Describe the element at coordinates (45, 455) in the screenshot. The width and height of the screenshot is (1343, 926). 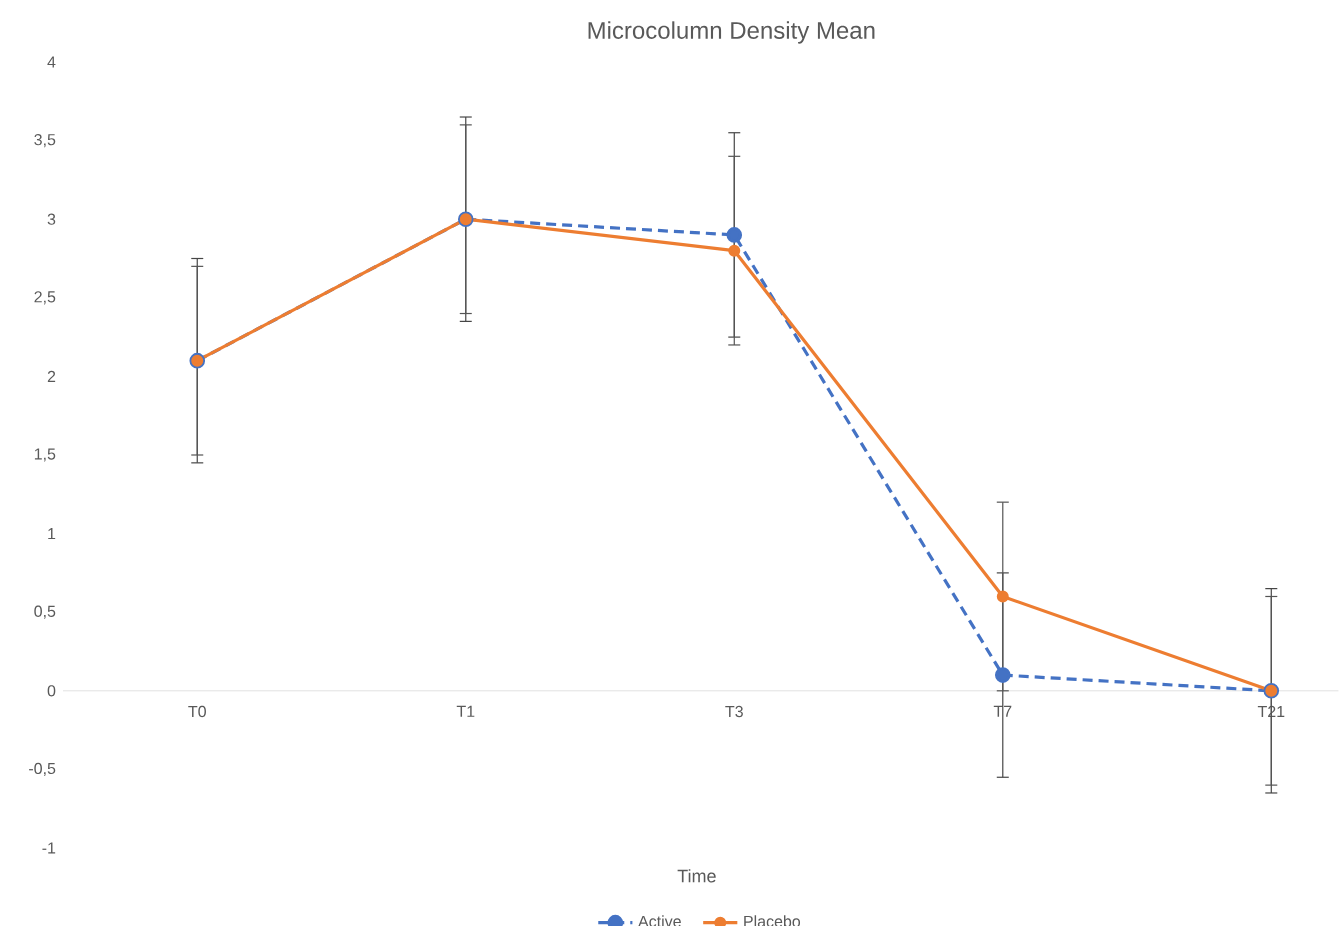
I see `y-tick-label: 1,5` at that location.